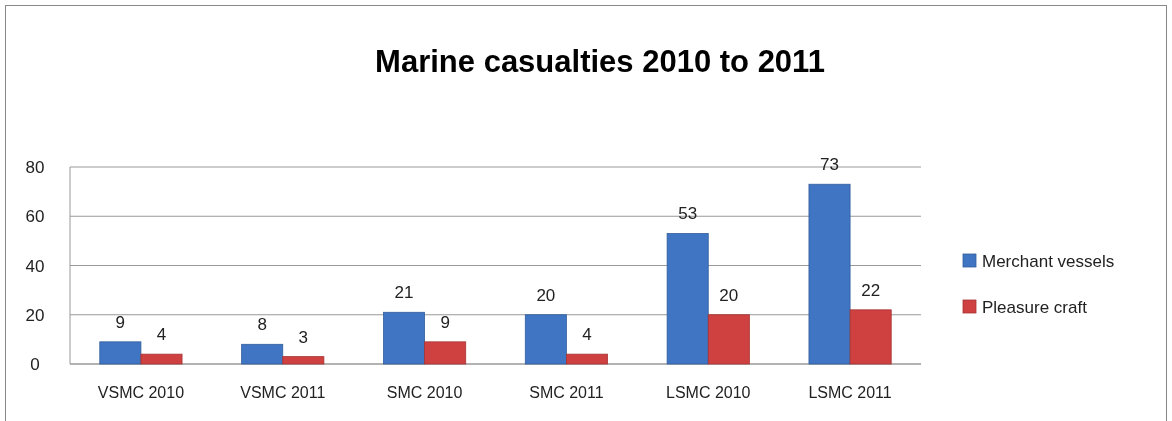 The height and width of the screenshot is (421, 1172). What do you see at coordinates (1048, 261) in the screenshot?
I see `legend-label: Merchant vessels` at bounding box center [1048, 261].